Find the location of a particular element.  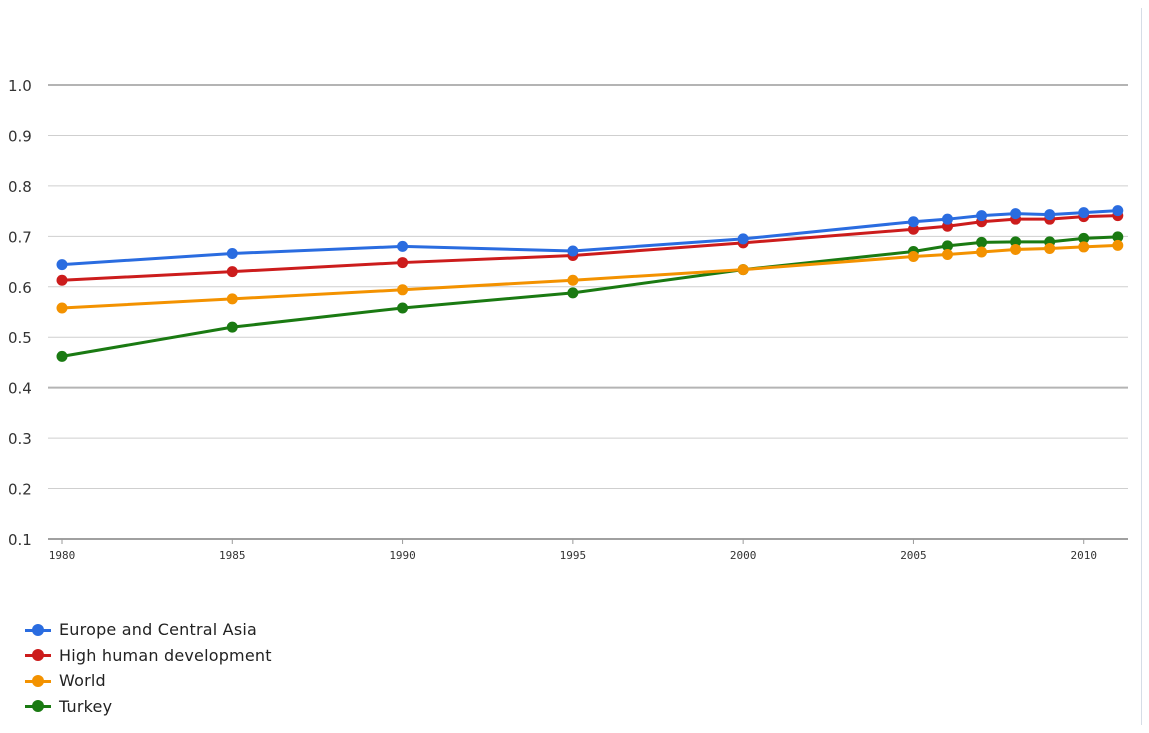

data-point-high-human-development-1980 is located at coordinates (62, 280).